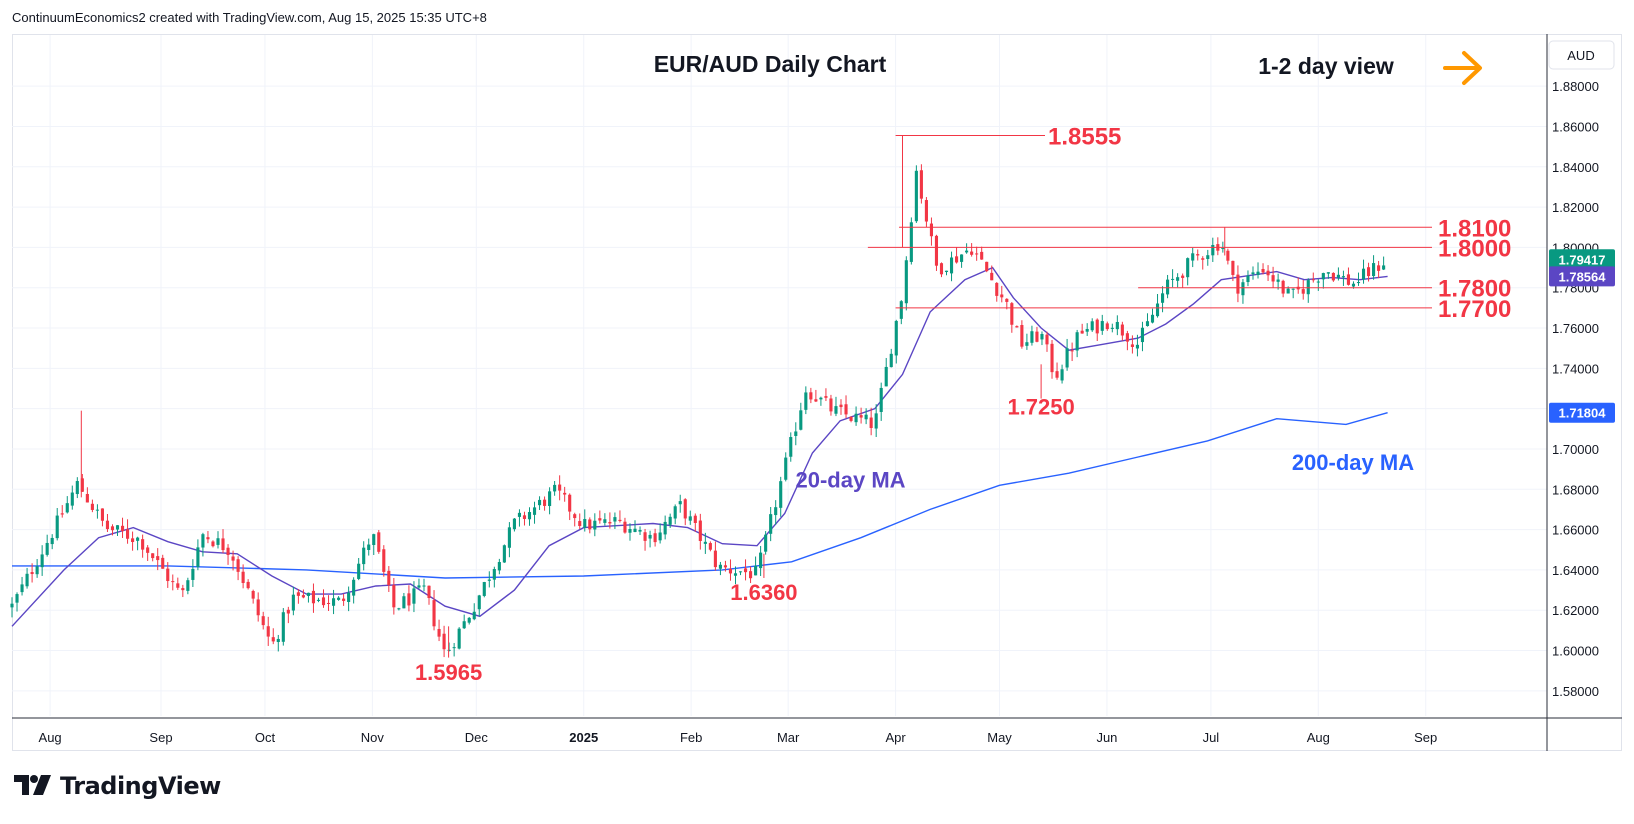 Image resolution: width=1634 pixels, height=824 pixels. What do you see at coordinates (1353, 462) in the screenshot?
I see `annotation-label: 200-day MA` at bounding box center [1353, 462].